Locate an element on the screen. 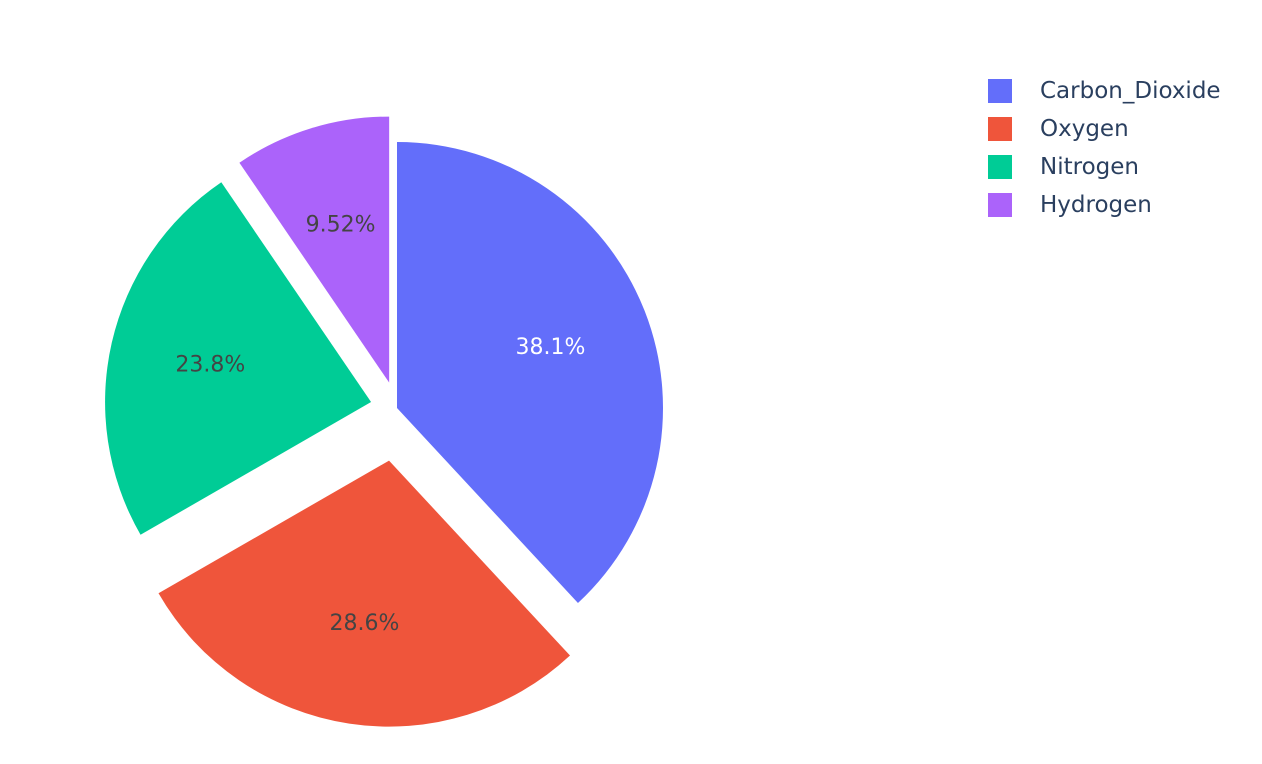  legend-label: Hydrogen is located at coordinates (1096, 205).